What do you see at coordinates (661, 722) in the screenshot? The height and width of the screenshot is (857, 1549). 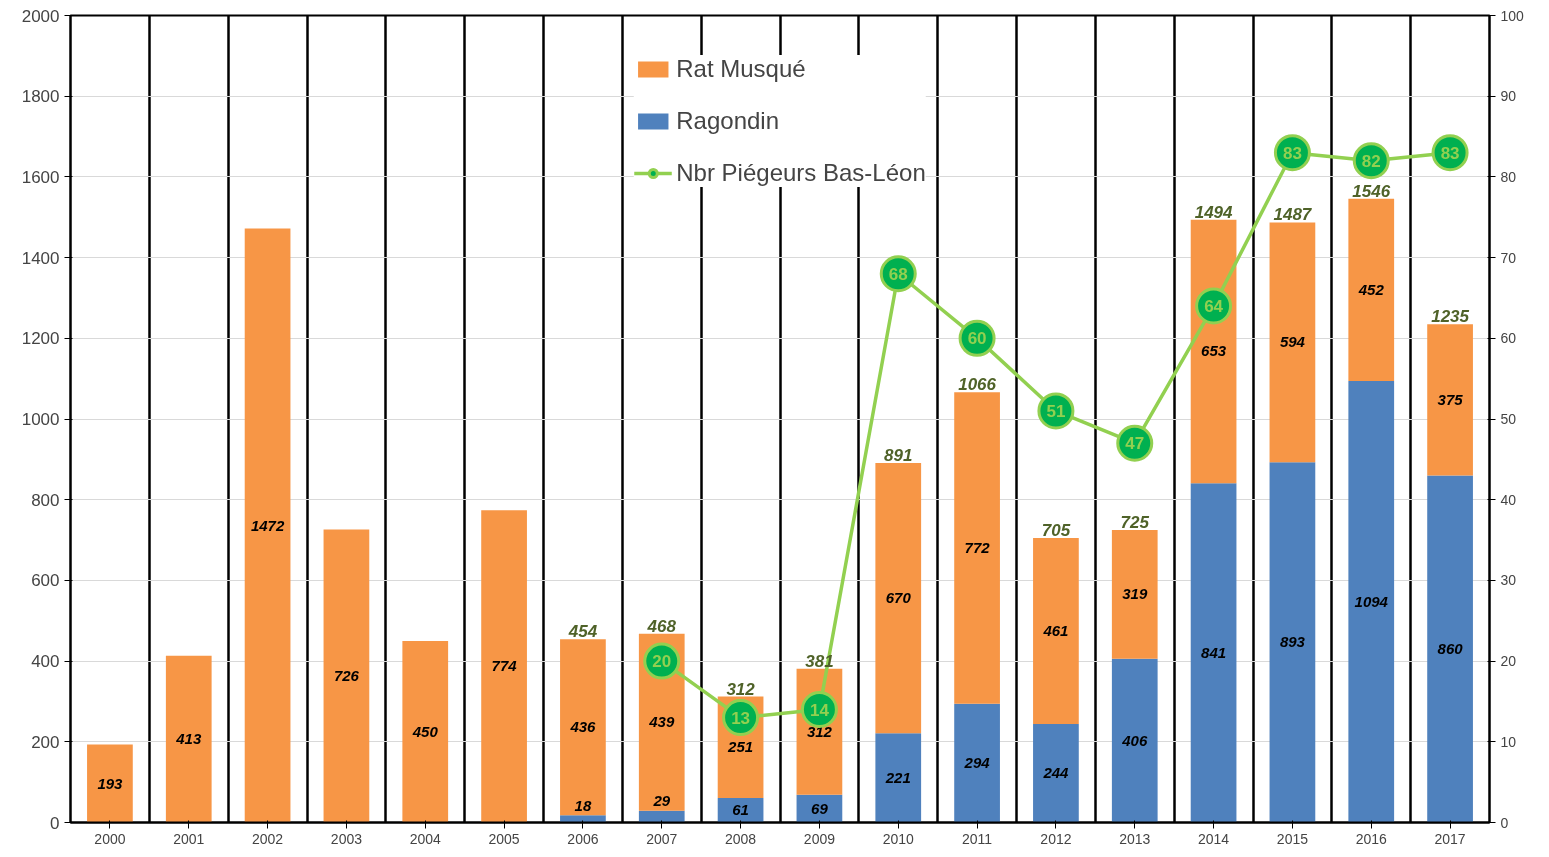 I see `data-label: 439` at bounding box center [661, 722].